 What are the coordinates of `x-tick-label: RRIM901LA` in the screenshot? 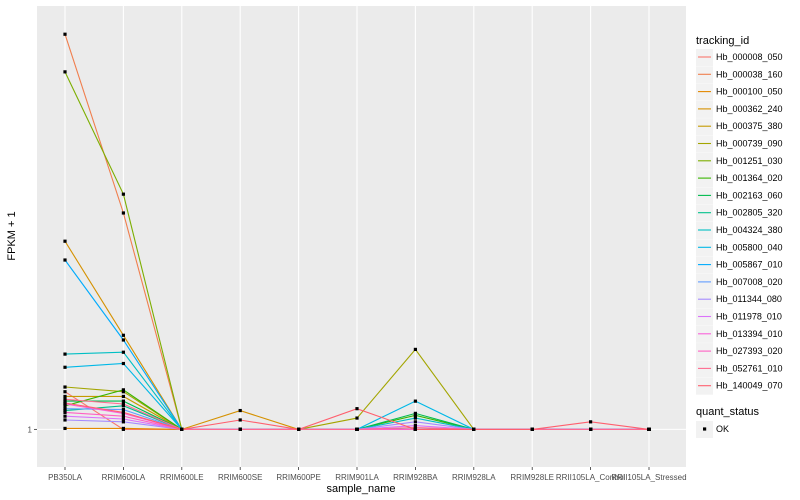 It's located at (357, 477).